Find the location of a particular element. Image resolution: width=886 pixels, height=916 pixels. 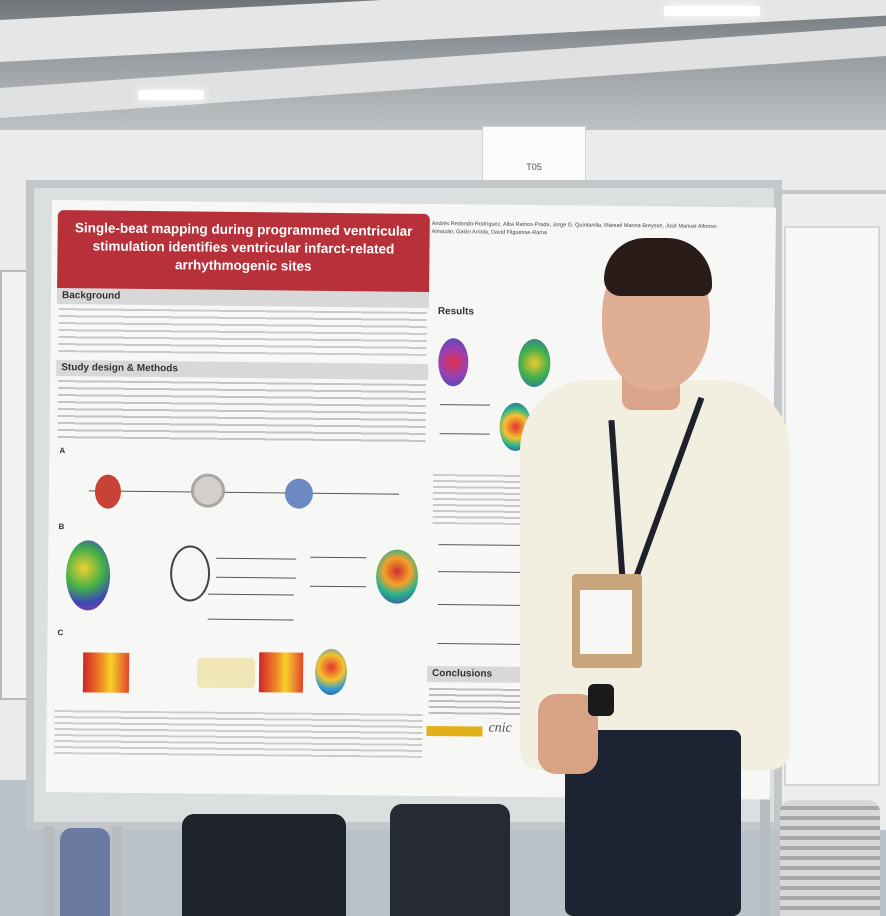

presenter-hair is located at coordinates (658, 267).